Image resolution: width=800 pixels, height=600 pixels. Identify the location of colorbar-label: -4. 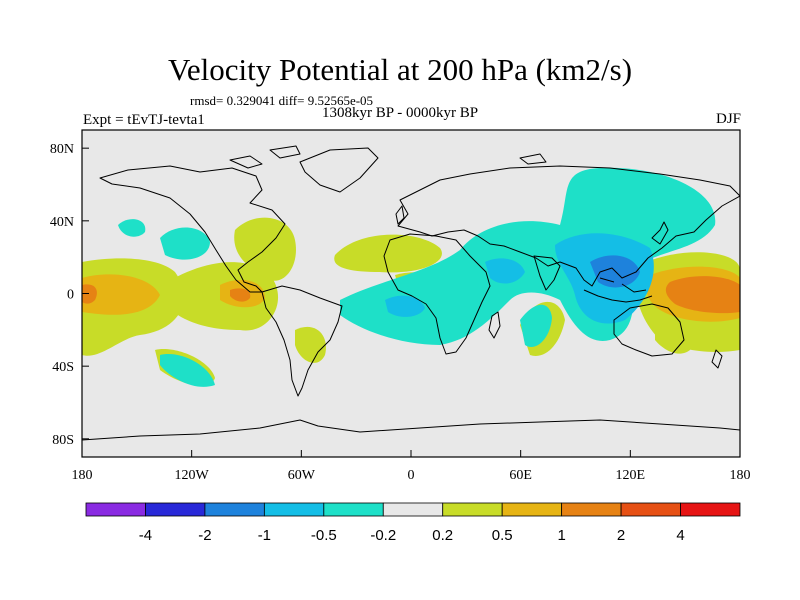
(145, 535).